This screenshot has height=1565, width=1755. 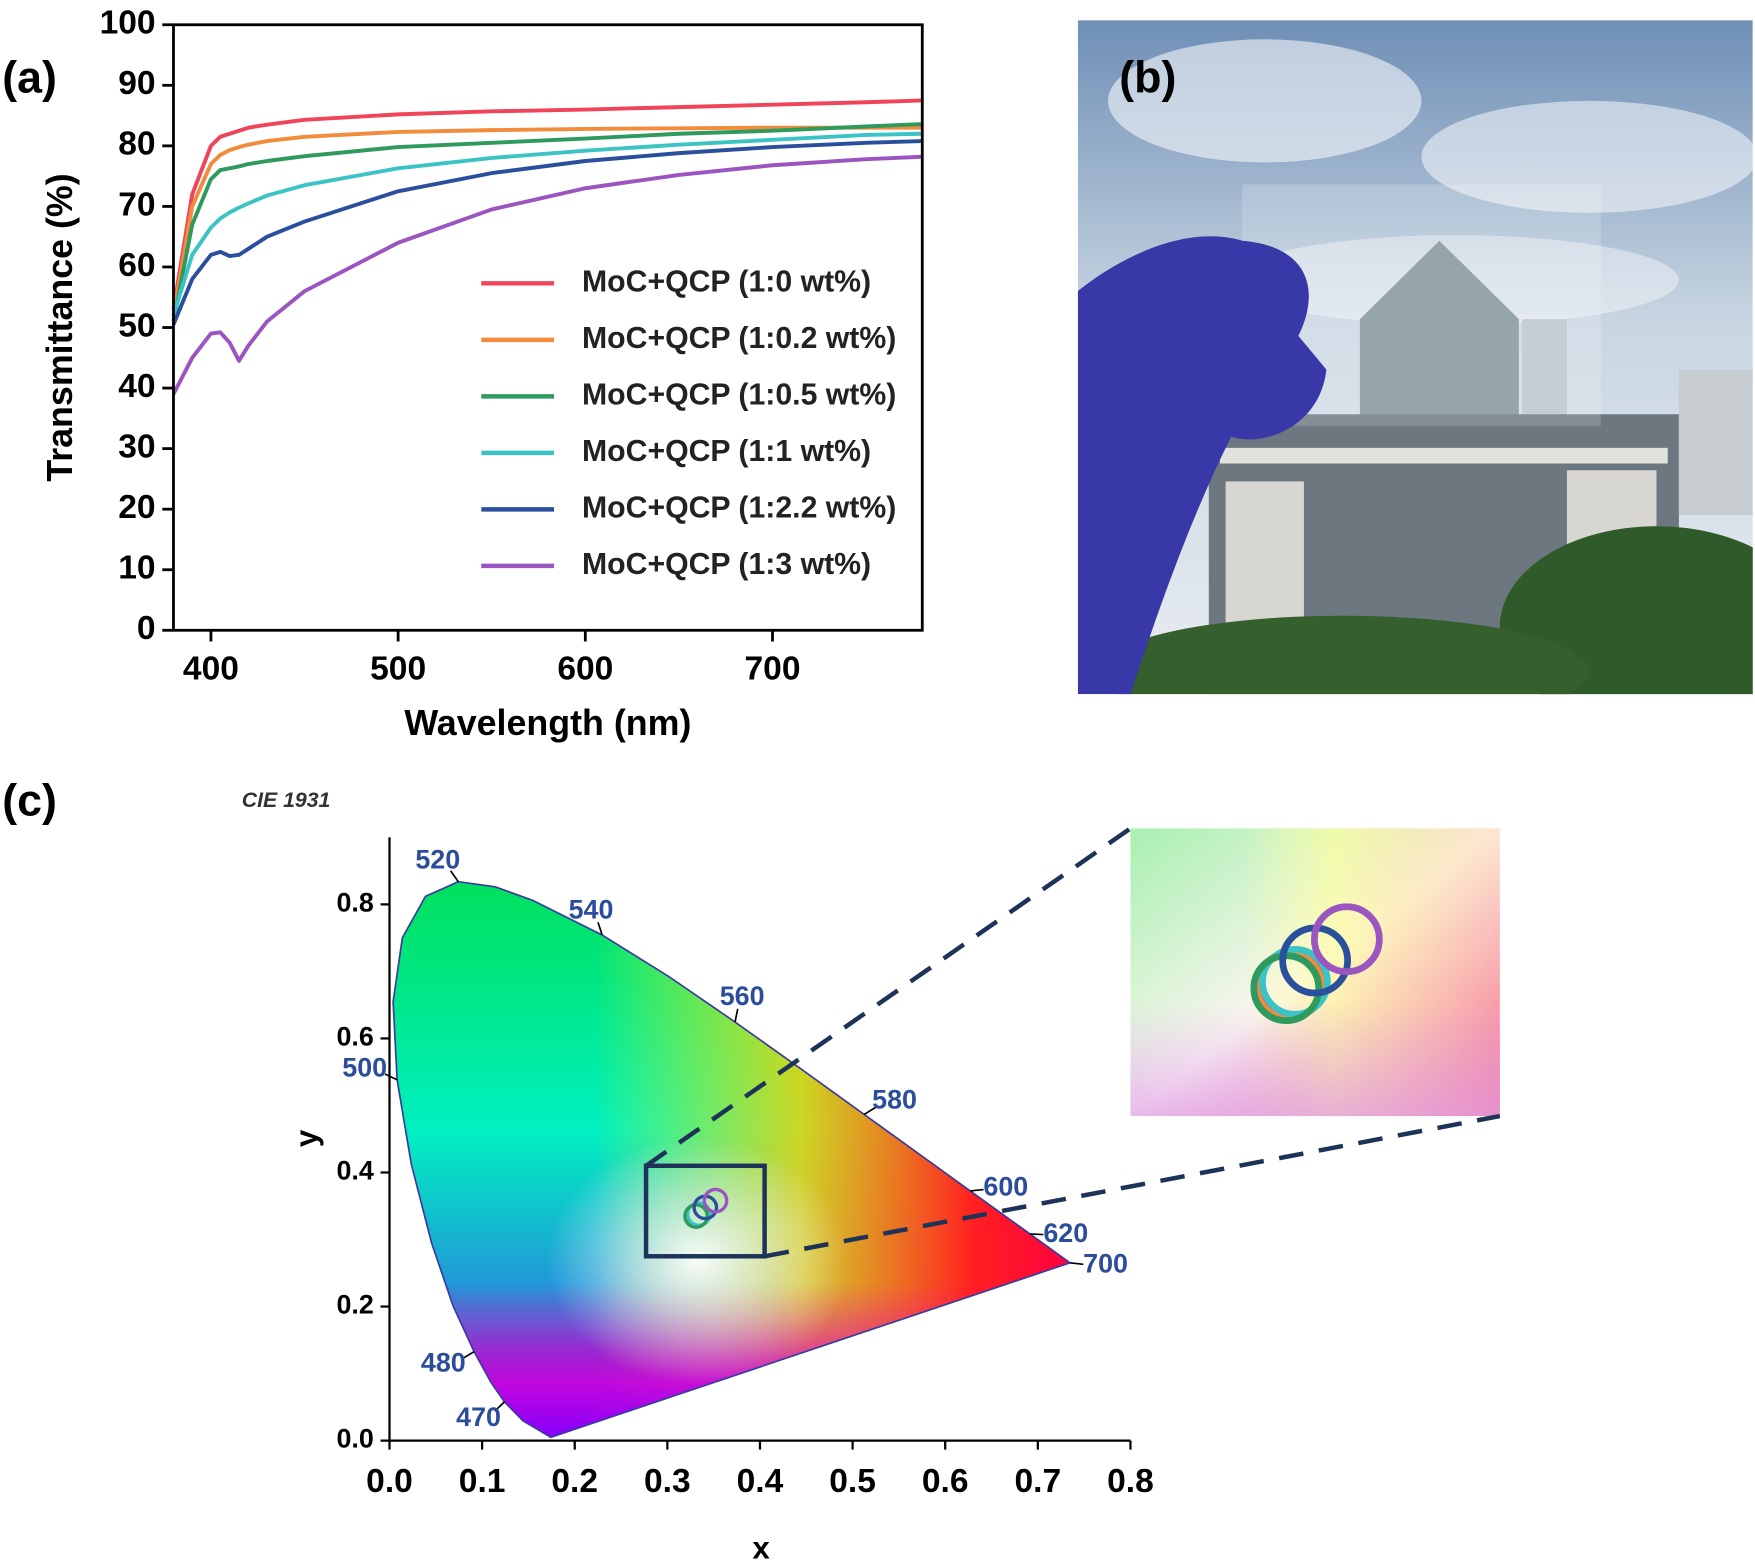 What do you see at coordinates (739, 394) in the screenshot?
I see `legend-label: MoC+QCP (1:0.5 wt%)` at bounding box center [739, 394].